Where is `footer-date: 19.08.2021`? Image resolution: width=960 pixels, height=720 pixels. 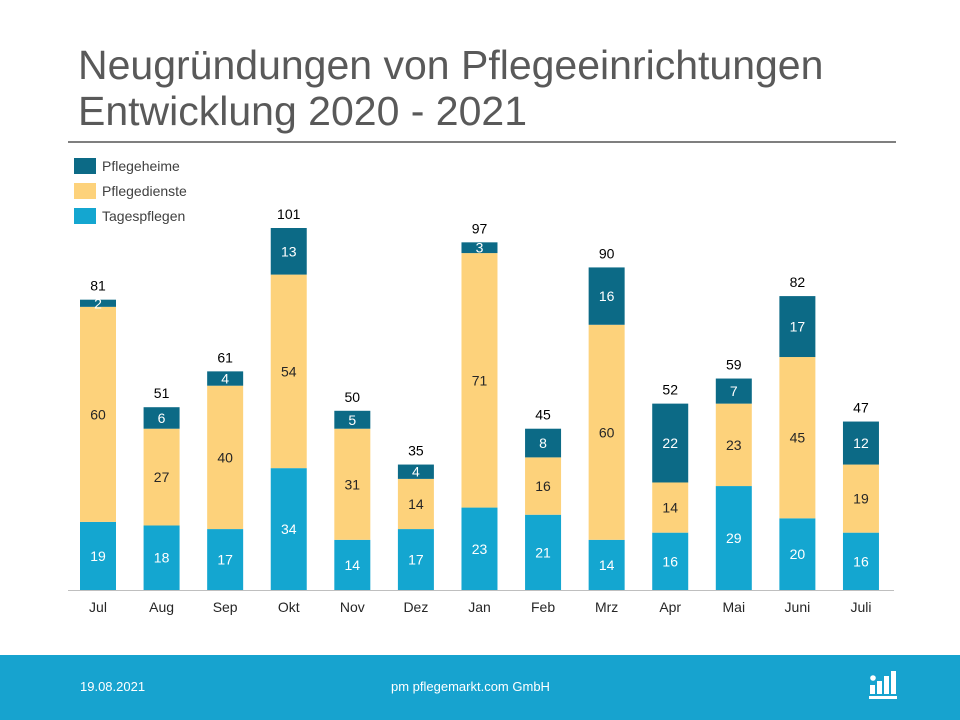 footer-date: 19.08.2021 is located at coordinates (113, 686).